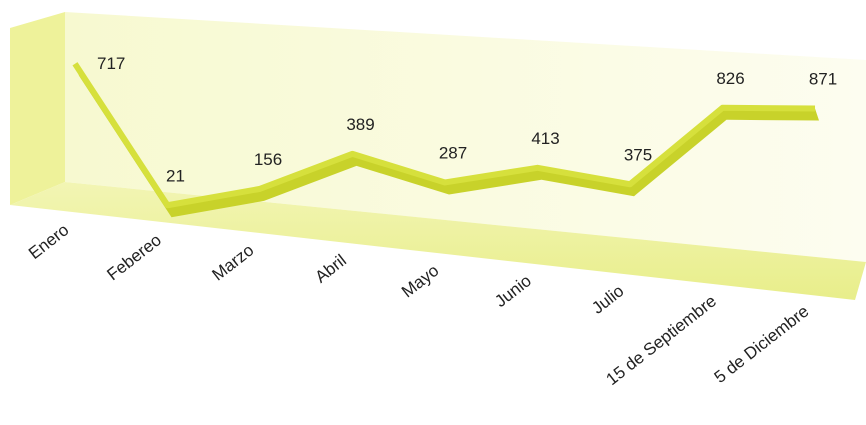  What do you see at coordinates (360, 124) in the screenshot?
I see `value-label: 389` at bounding box center [360, 124].